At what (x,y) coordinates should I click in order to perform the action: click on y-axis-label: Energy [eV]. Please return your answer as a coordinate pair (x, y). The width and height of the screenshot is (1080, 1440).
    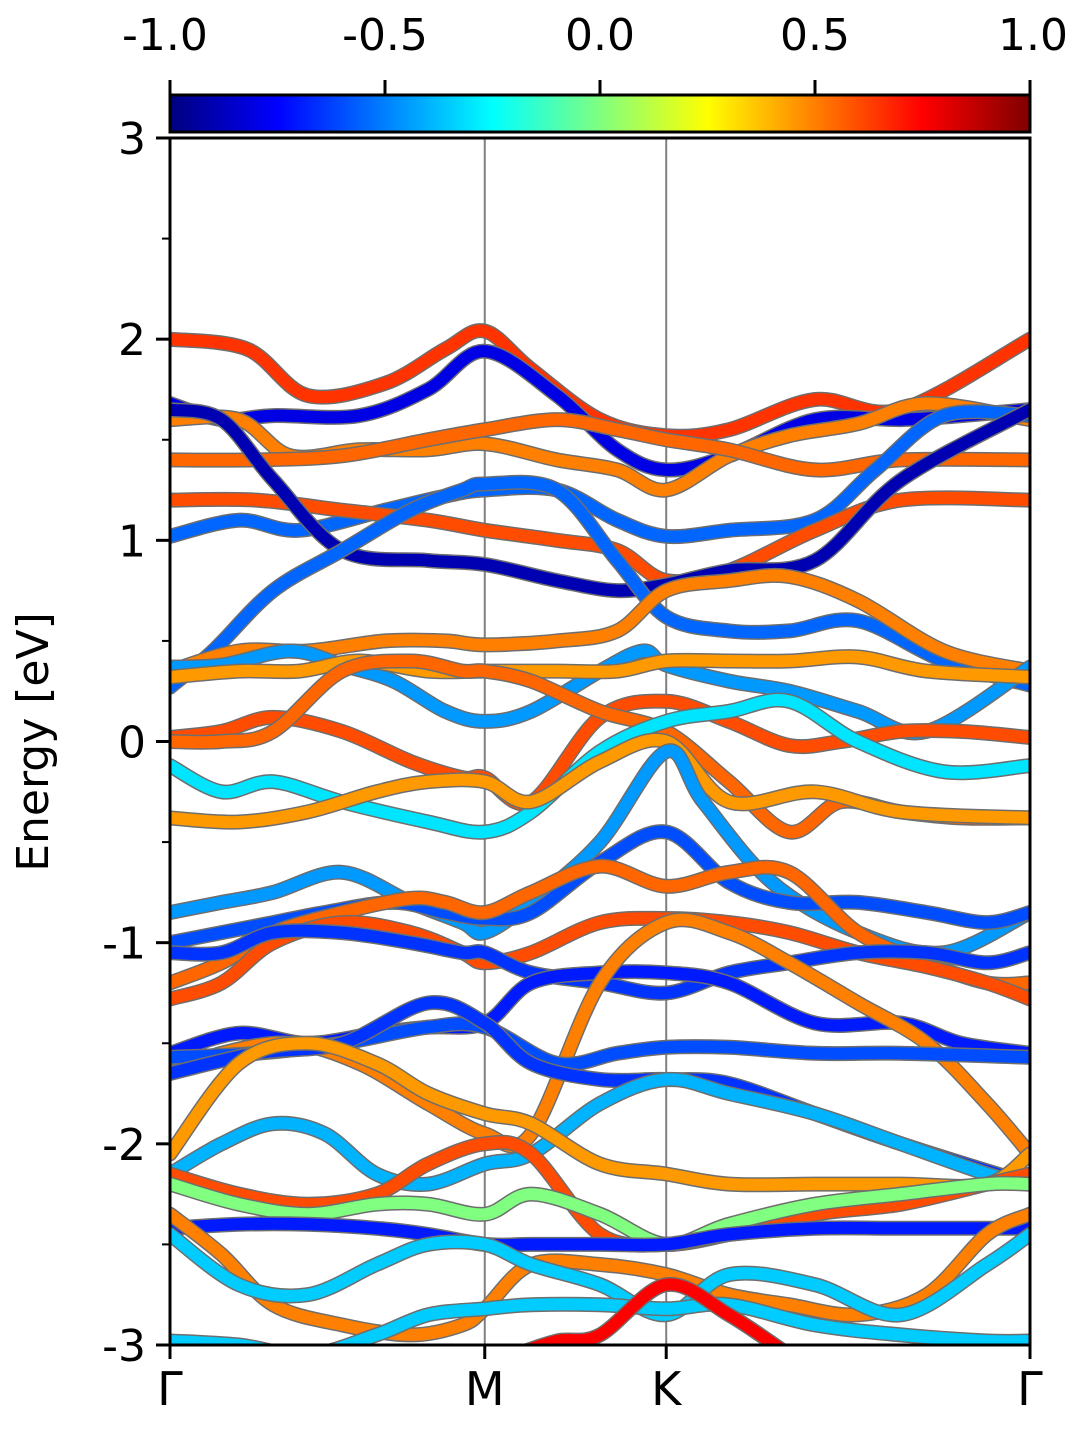
    Looking at the image, I should click on (33, 742).